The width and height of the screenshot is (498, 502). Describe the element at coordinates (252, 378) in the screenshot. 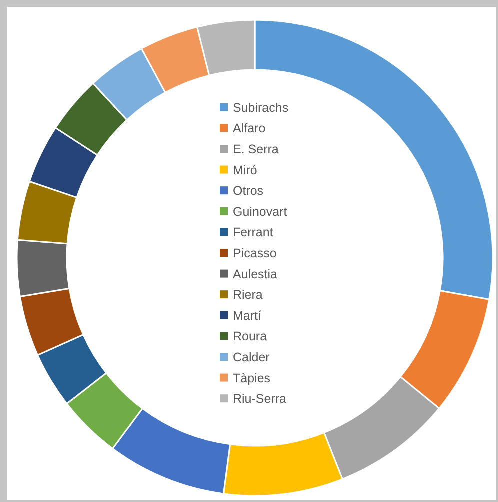

I see `legend-label: Tàpies` at that location.